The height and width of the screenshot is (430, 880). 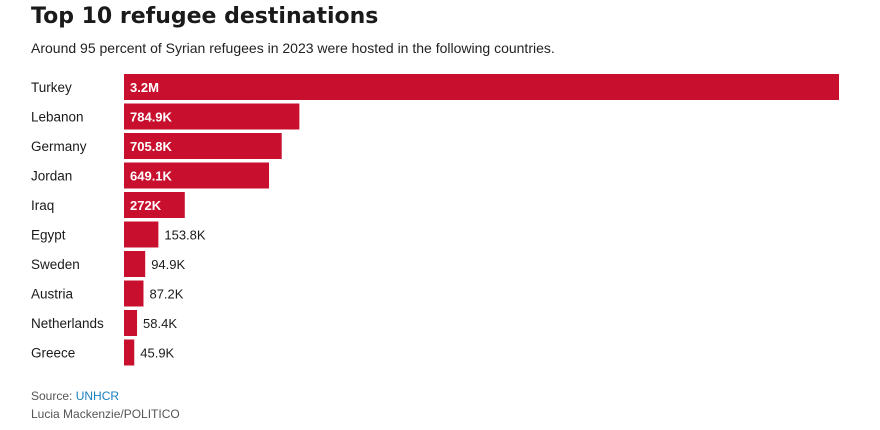 I want to click on category-label: Turkey, so click(x=51, y=87).